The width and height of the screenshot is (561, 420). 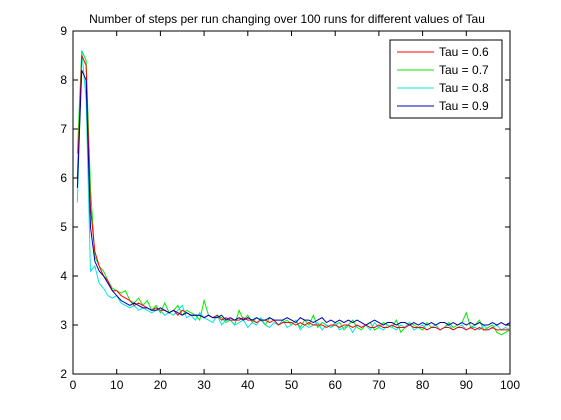 I want to click on legend: Tau = 0.6 Tau = 0.7 Tau = 0.8 Tau = 0.9, so click(x=446, y=79).